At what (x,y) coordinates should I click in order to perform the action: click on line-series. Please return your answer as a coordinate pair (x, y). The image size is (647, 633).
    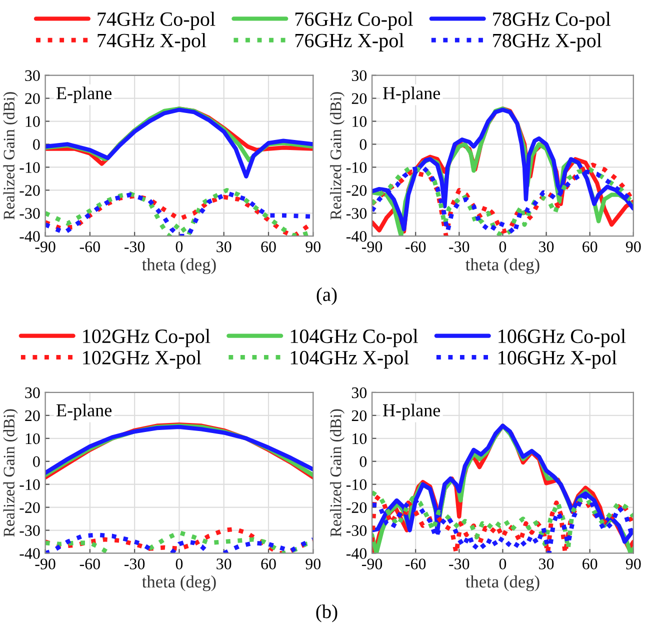
    Looking at the image, I should click on (179, 143).